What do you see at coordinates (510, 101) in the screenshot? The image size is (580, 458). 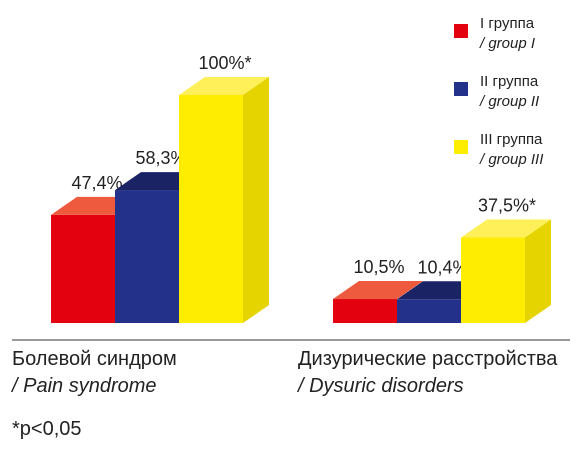 I see `legend-label-en: / group II` at bounding box center [510, 101].